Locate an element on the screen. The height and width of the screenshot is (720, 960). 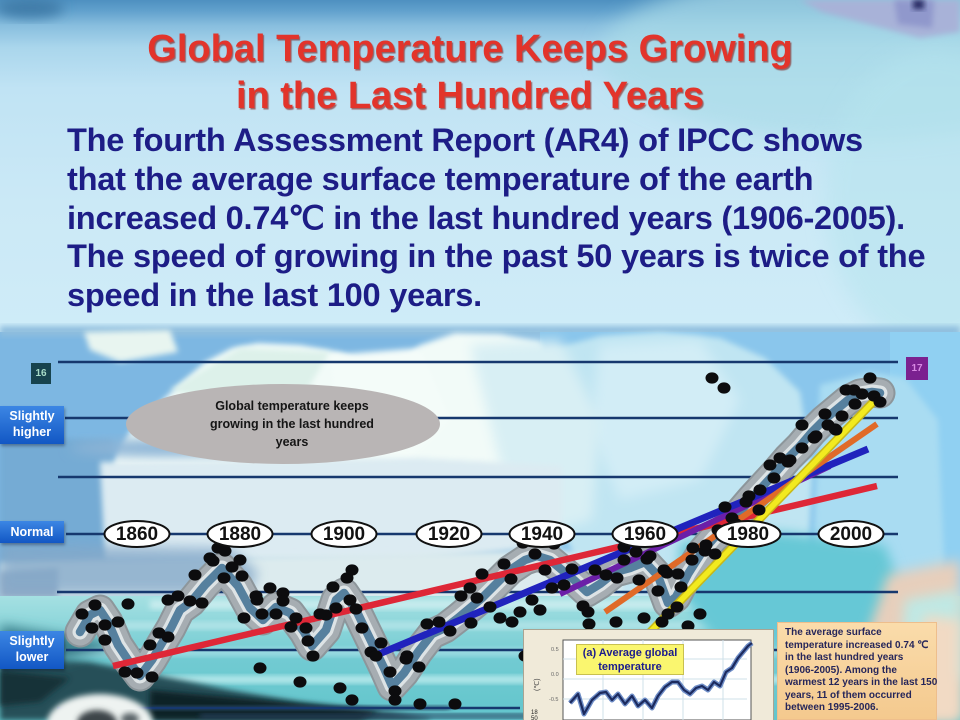
svg-text: 2000 is located at coordinates (851, 534).